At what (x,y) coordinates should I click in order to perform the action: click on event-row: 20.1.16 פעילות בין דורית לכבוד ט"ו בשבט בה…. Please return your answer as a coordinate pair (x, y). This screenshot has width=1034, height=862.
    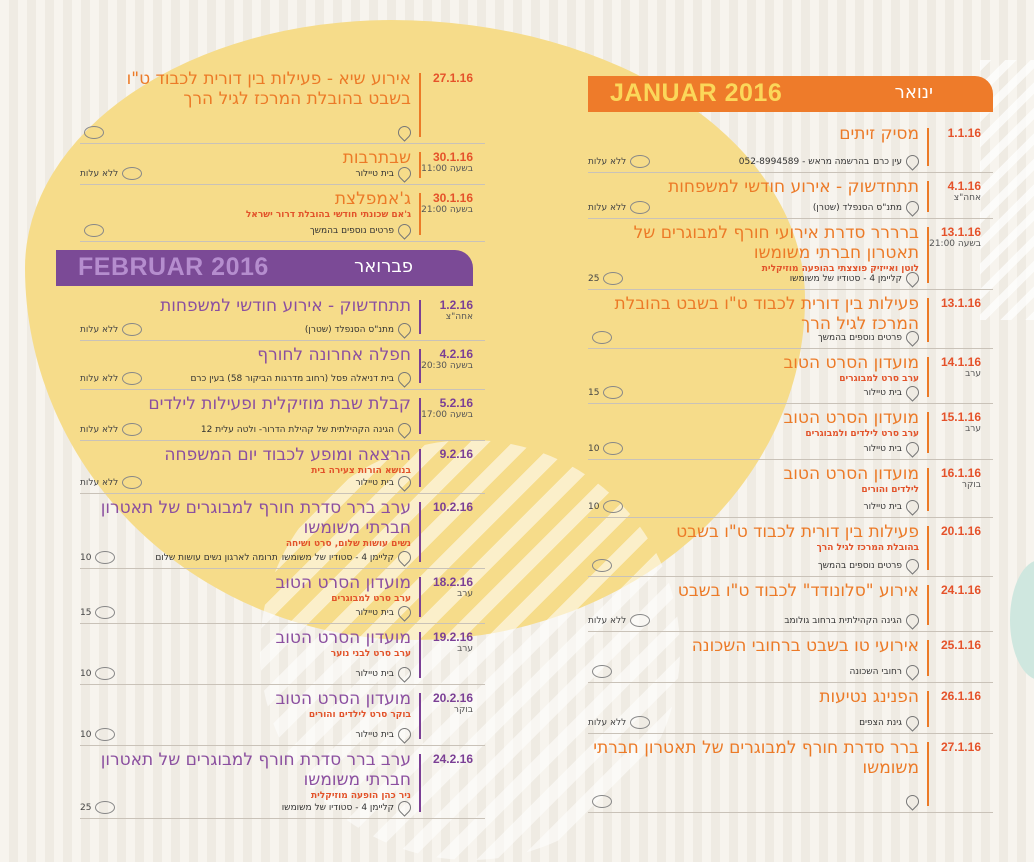
    Looking at the image, I should click on (790, 547).